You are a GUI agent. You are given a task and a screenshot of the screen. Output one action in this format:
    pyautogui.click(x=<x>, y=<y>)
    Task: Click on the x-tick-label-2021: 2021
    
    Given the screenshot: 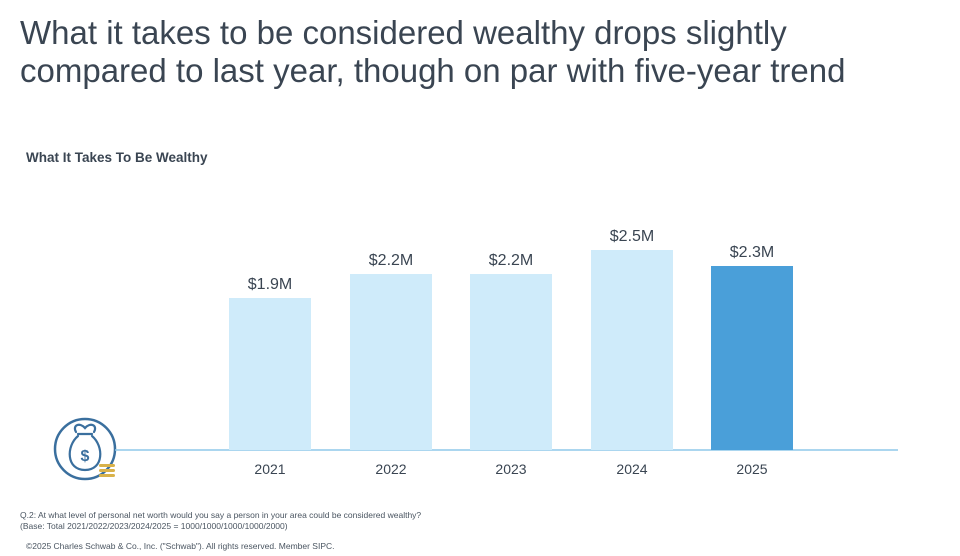 What is the action you would take?
    pyautogui.click(x=269, y=469)
    